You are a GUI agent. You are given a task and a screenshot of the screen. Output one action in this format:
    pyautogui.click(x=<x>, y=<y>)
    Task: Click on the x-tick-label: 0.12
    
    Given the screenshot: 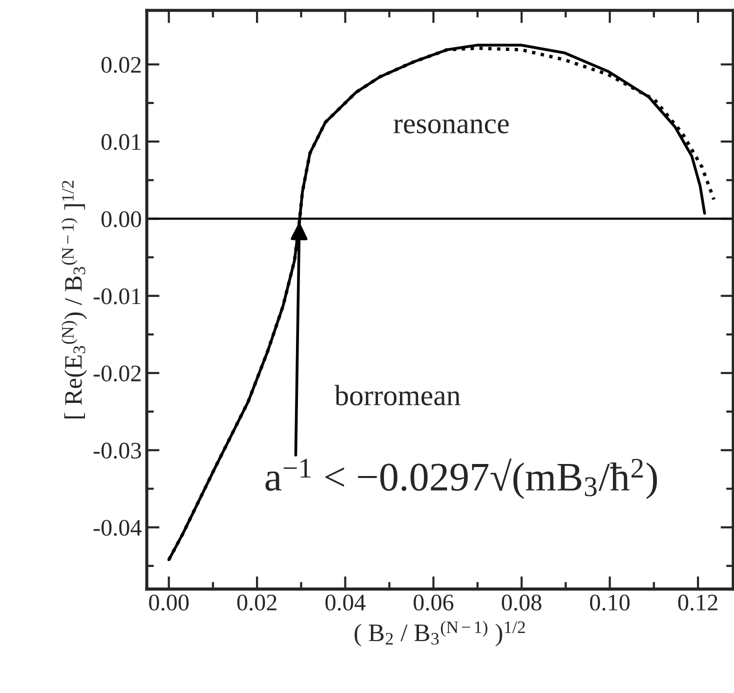 What is the action you would take?
    pyautogui.click(x=698, y=602)
    